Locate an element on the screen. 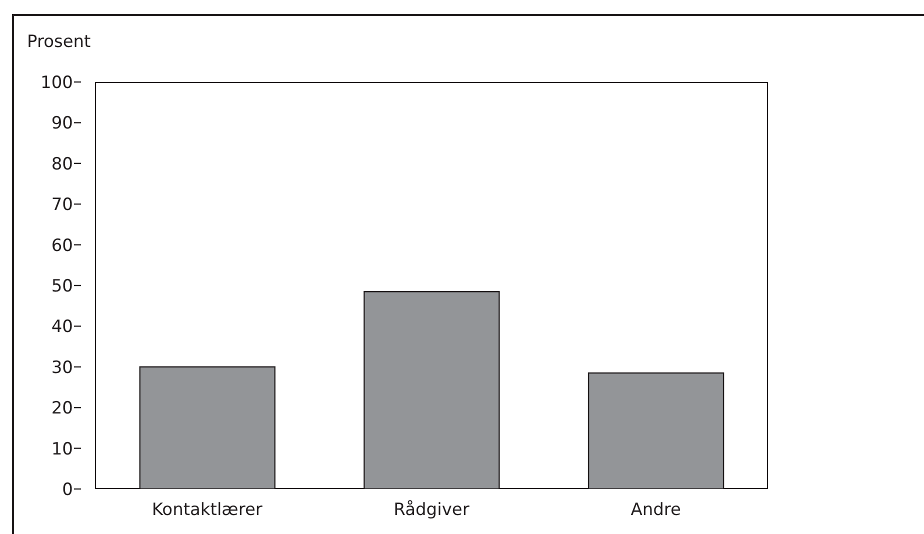  y-tick-label: 90 is located at coordinates (62, 124).